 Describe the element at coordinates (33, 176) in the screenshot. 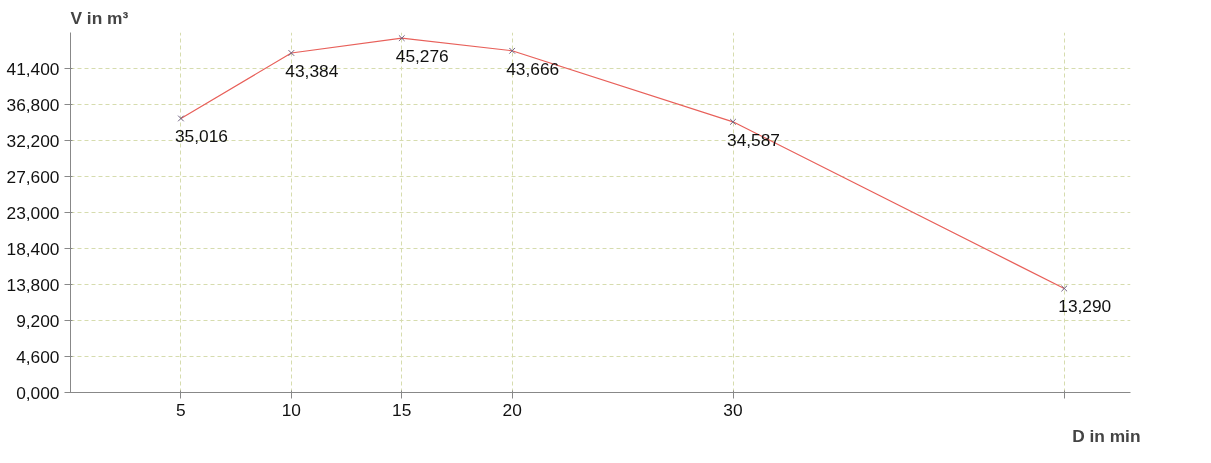

I see `y-tick-label: 27,600` at that location.